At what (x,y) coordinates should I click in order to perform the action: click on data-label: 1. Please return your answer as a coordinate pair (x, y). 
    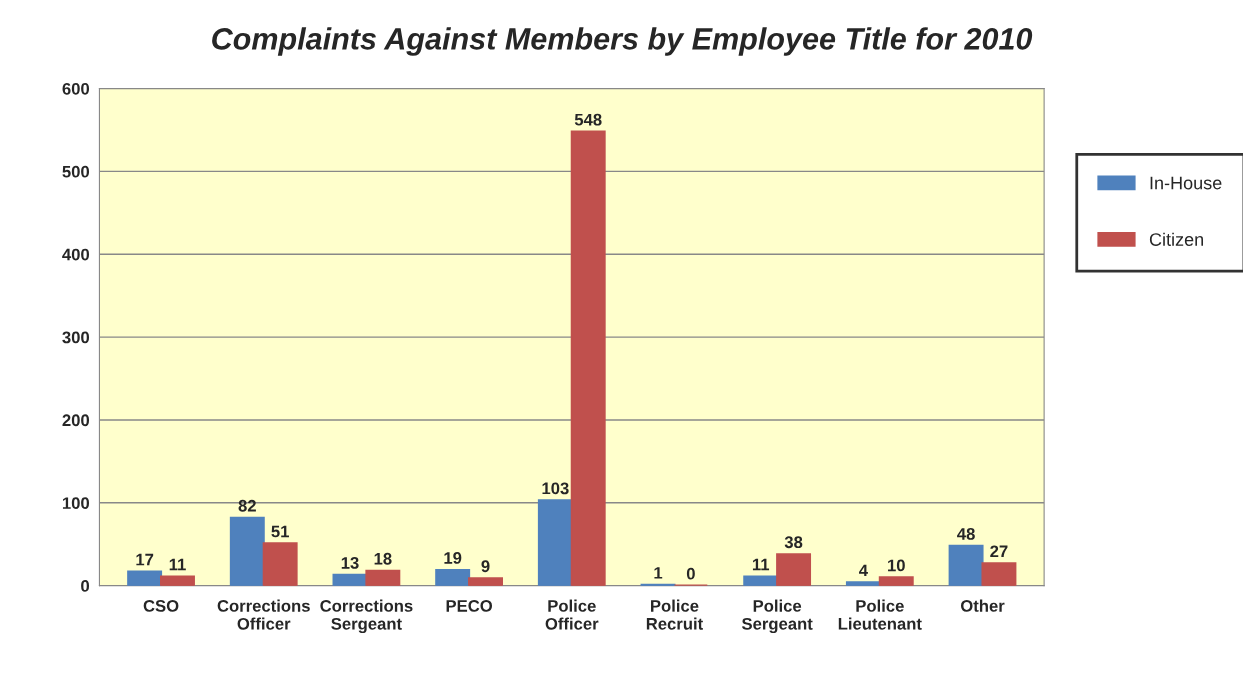
    Looking at the image, I should click on (658, 573).